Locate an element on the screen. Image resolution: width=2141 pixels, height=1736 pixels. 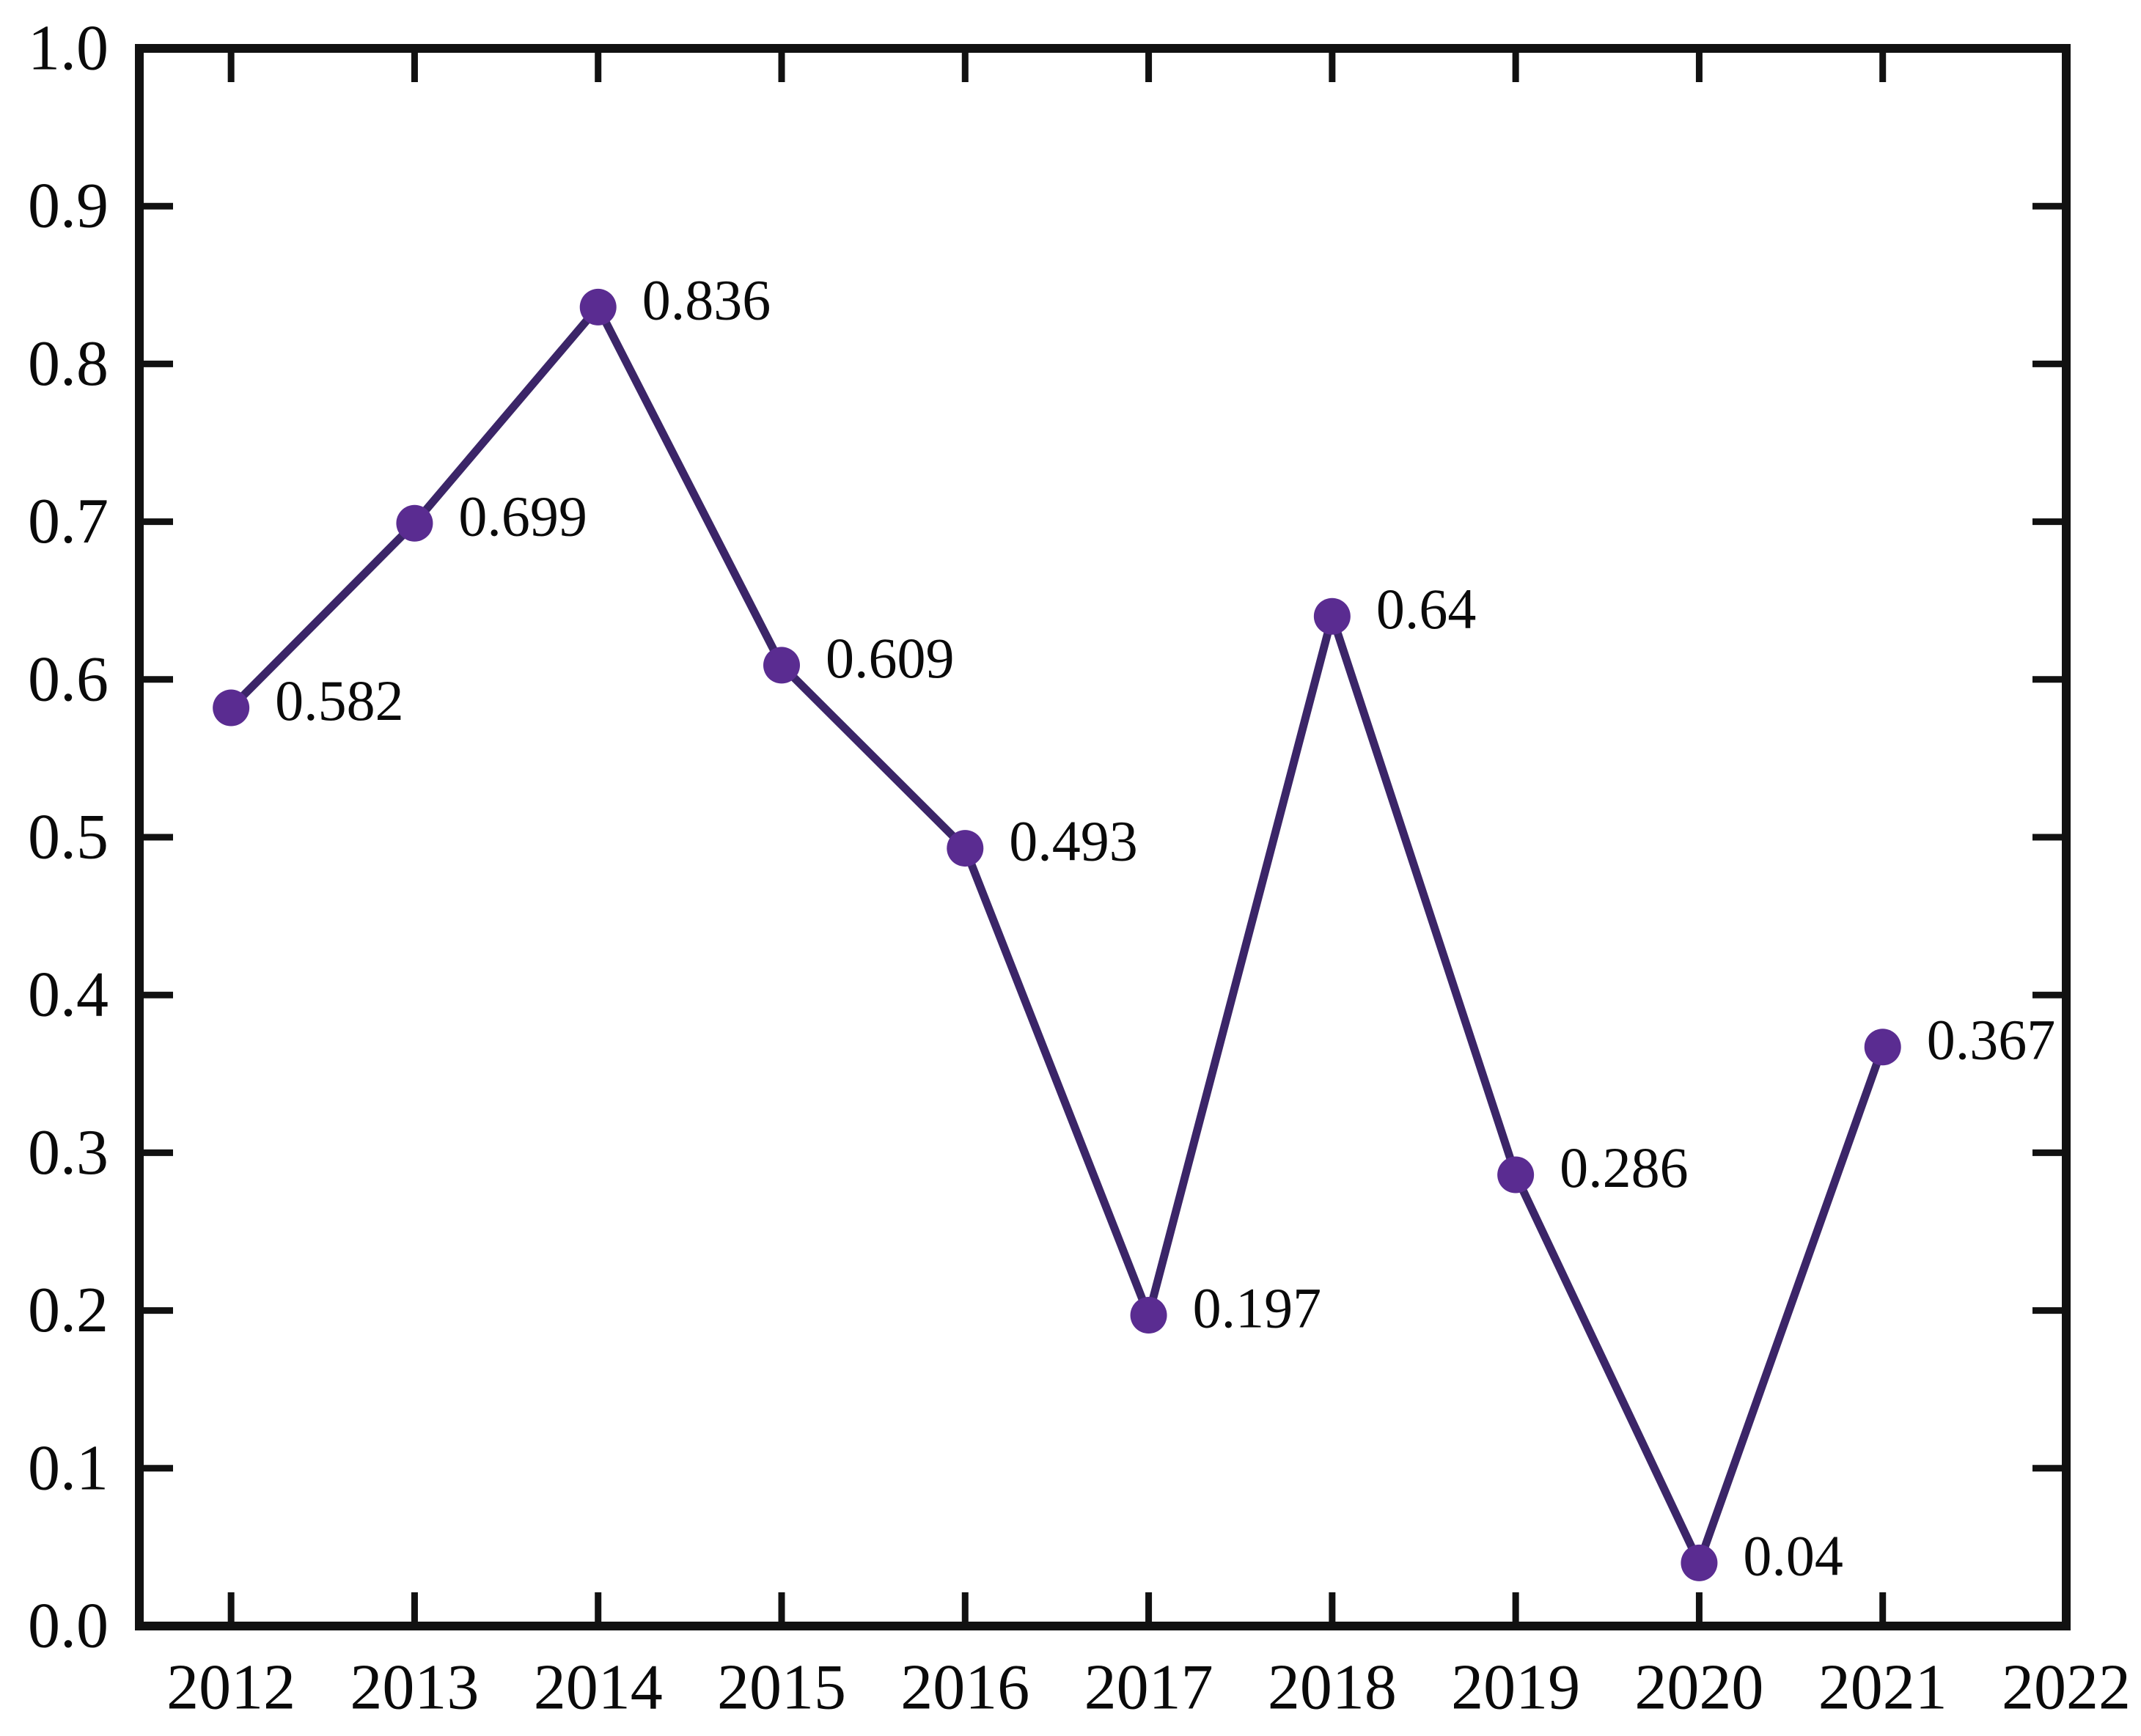
x-tick-label: 2022 is located at coordinates (2066, 1688).